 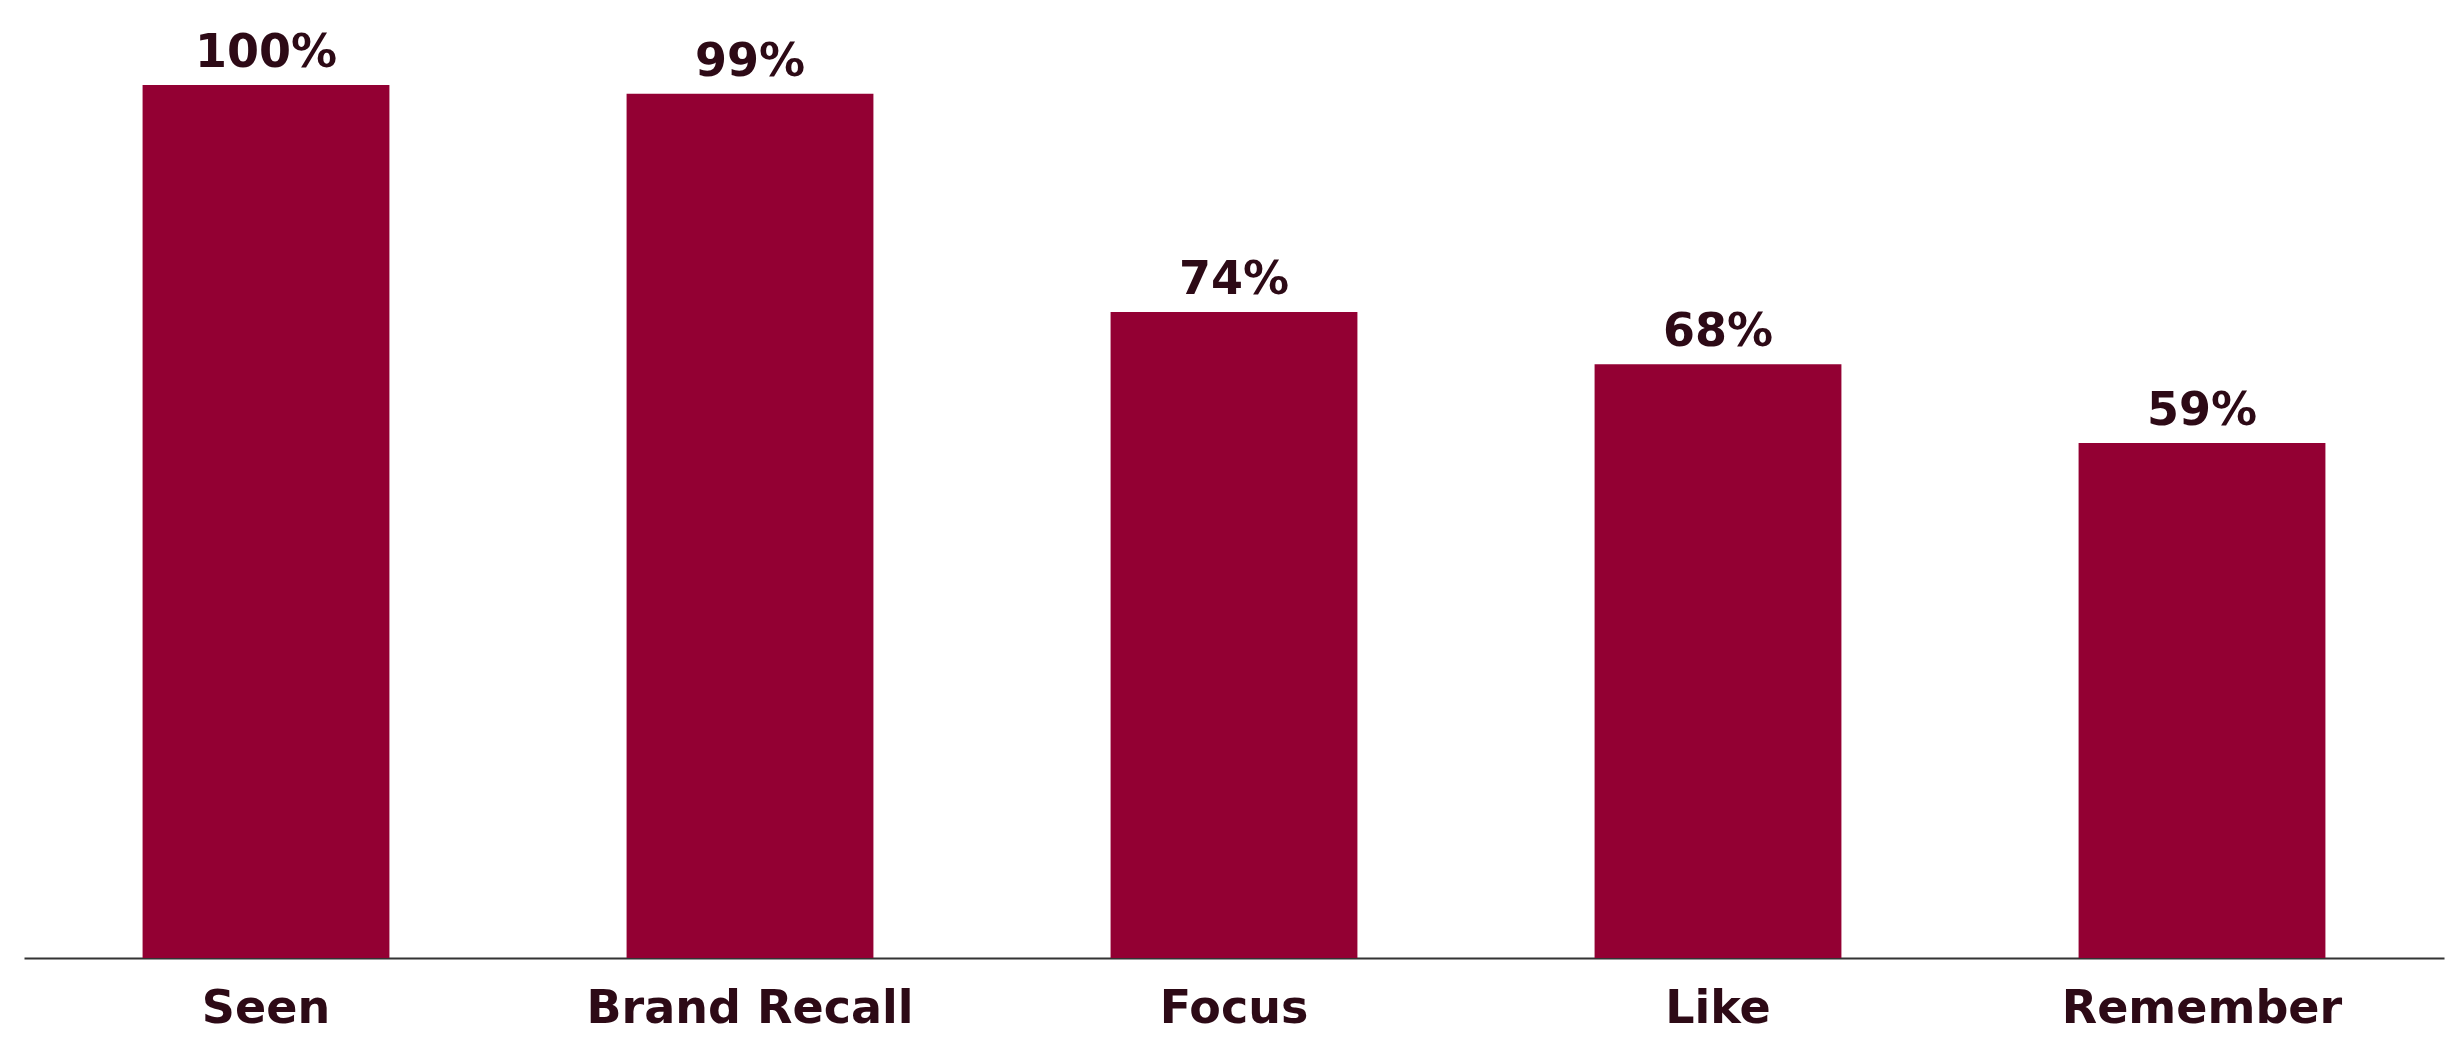 I want to click on x-tick-label: Brand Recall, so click(x=750, y=1006).